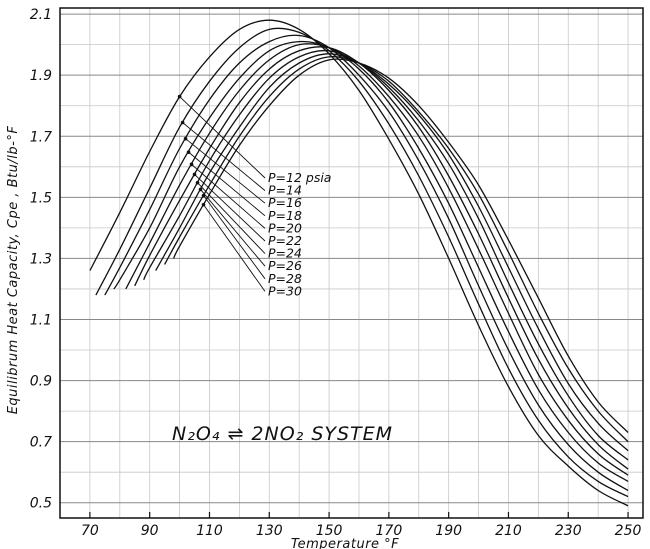 The height and width of the screenshot is (549, 650). I want to click on pressure-label: P=12 psia, so click(299, 177).